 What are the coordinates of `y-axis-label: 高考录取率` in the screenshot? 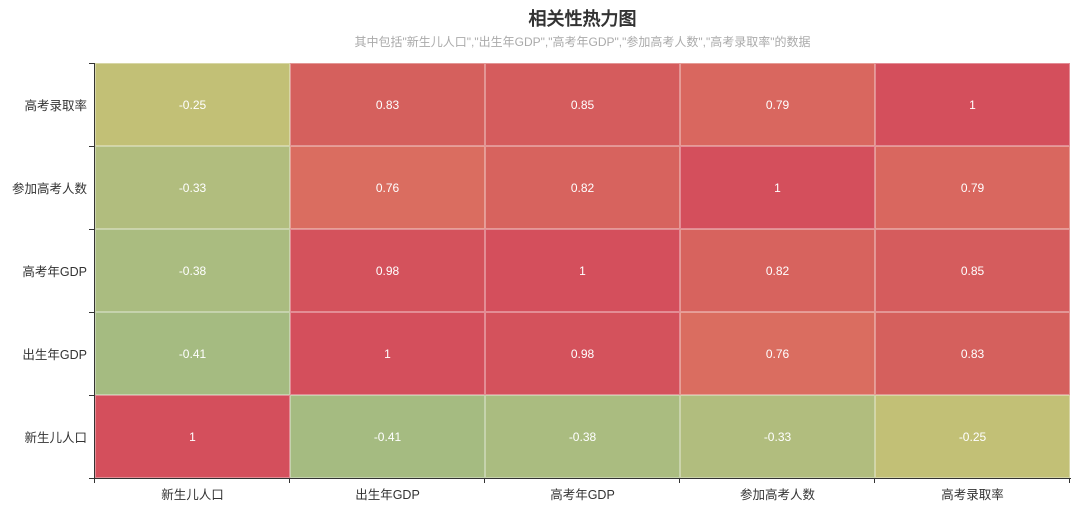 It's located at (55, 106).